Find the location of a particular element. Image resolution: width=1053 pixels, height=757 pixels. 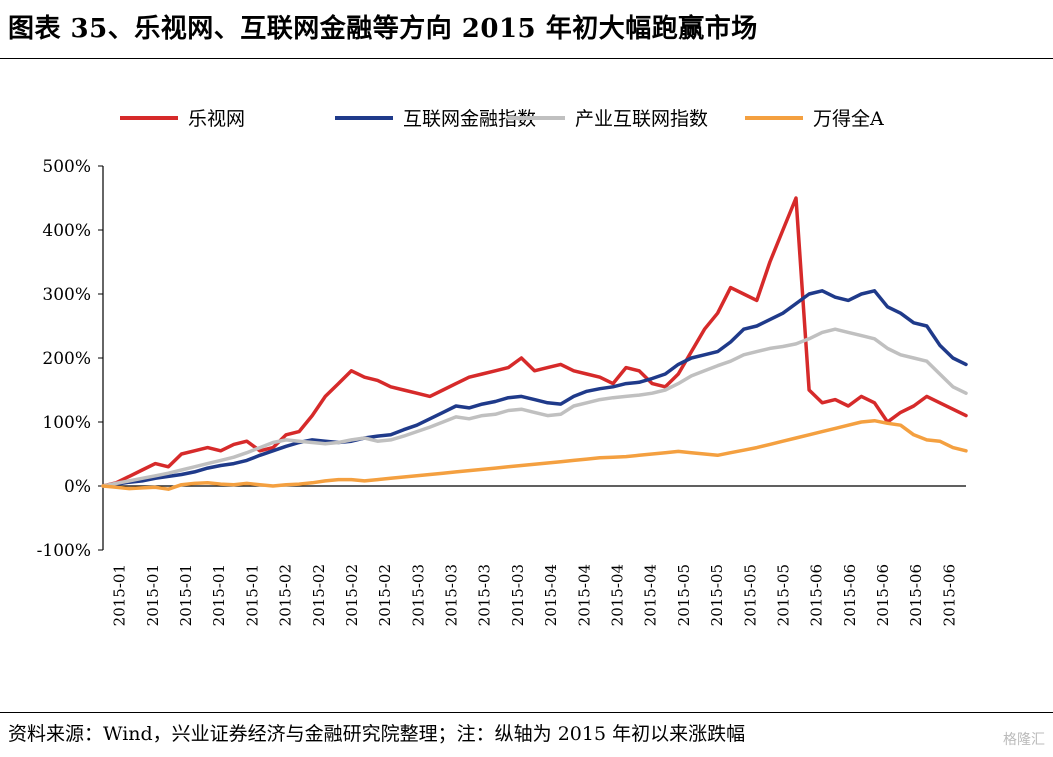

y-tick-label: 200% is located at coordinates (66, 359).